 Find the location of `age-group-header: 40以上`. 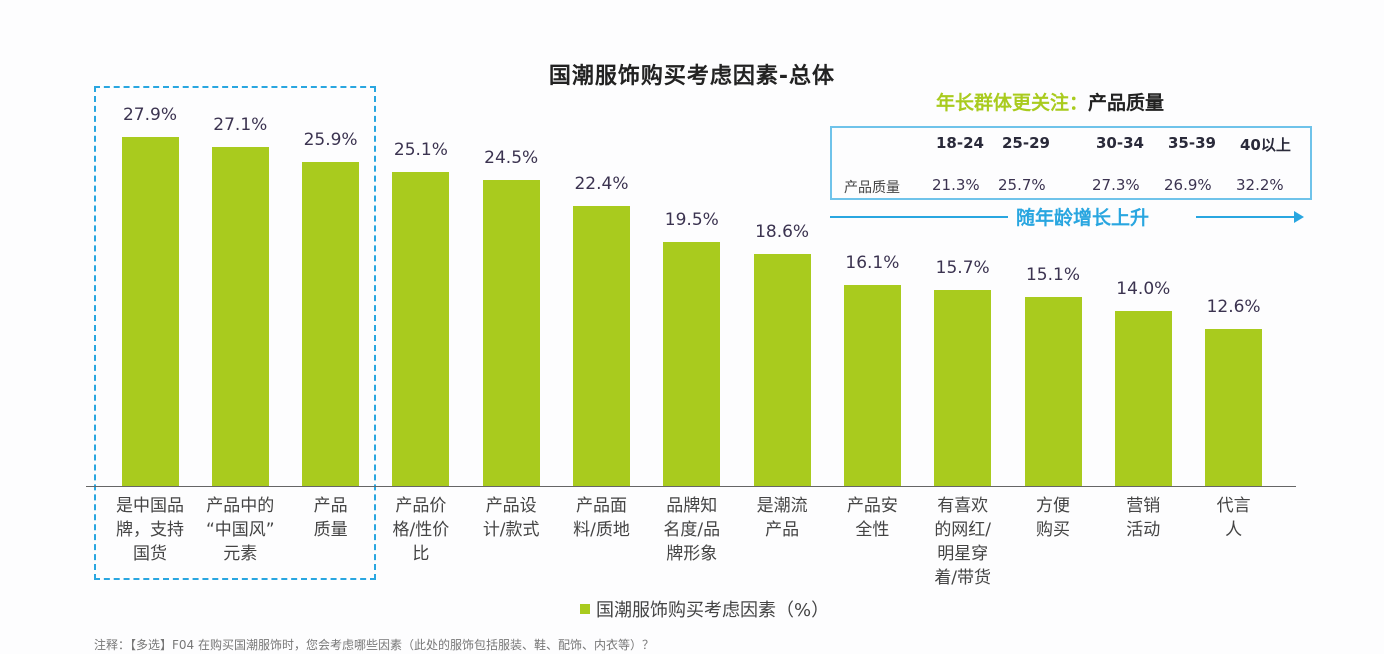

age-group-header: 40以上 is located at coordinates (1265, 145).